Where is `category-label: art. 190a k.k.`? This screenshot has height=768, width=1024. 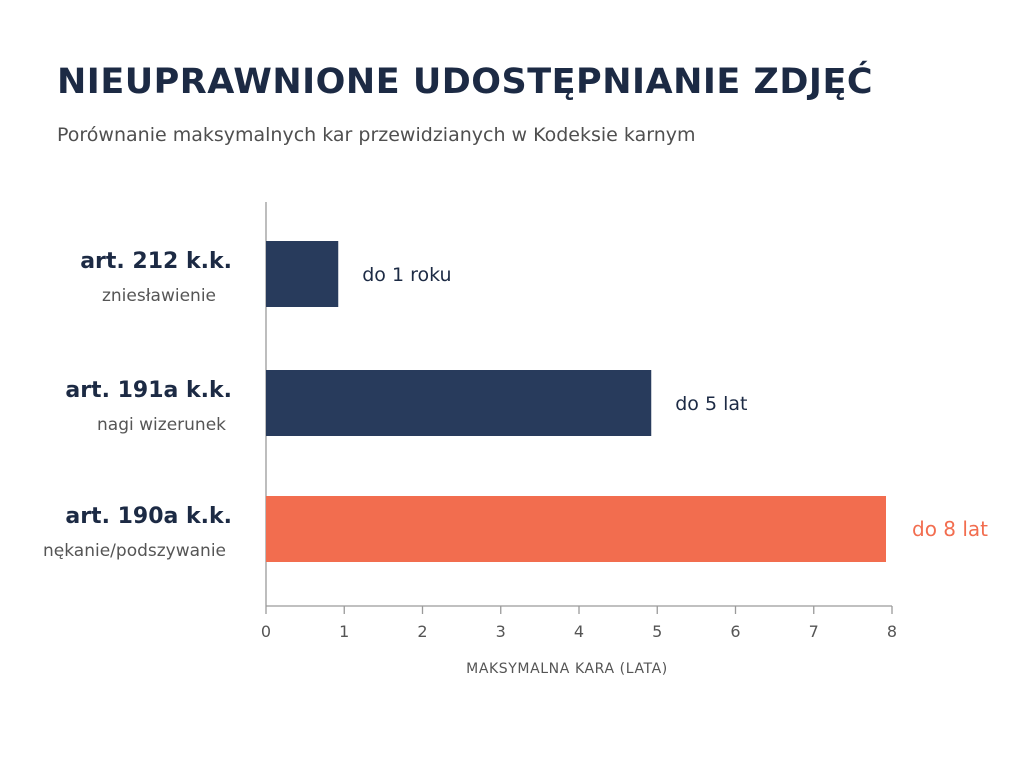
category-label: art. 190a k.k. is located at coordinates (148, 516).